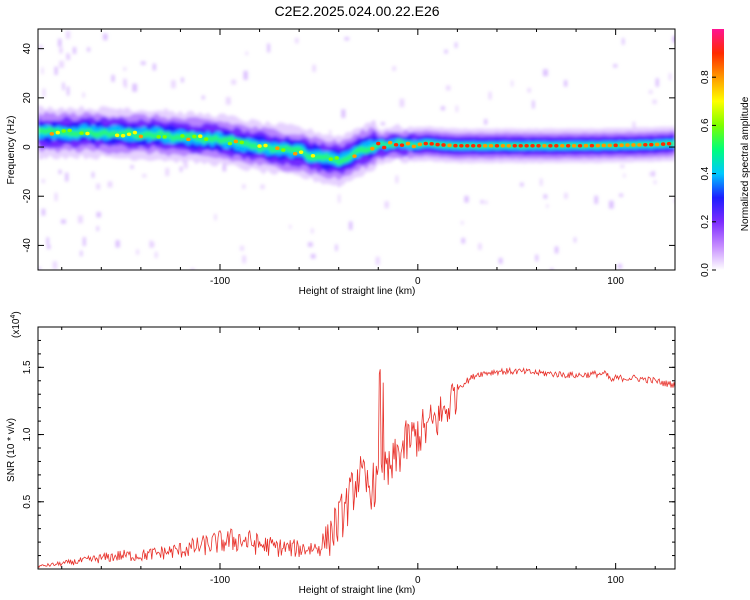 The height and width of the screenshot is (600, 750). I want to click on snr-multiplier: (x104), so click(16, 324).